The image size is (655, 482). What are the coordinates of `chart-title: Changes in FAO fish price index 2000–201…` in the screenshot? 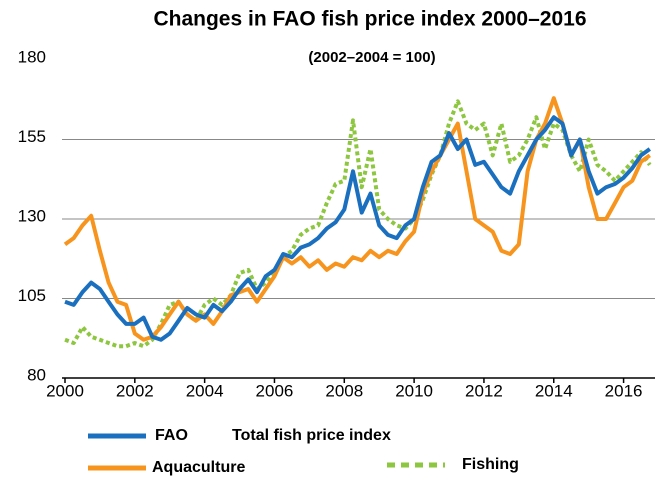 It's located at (369, 19).